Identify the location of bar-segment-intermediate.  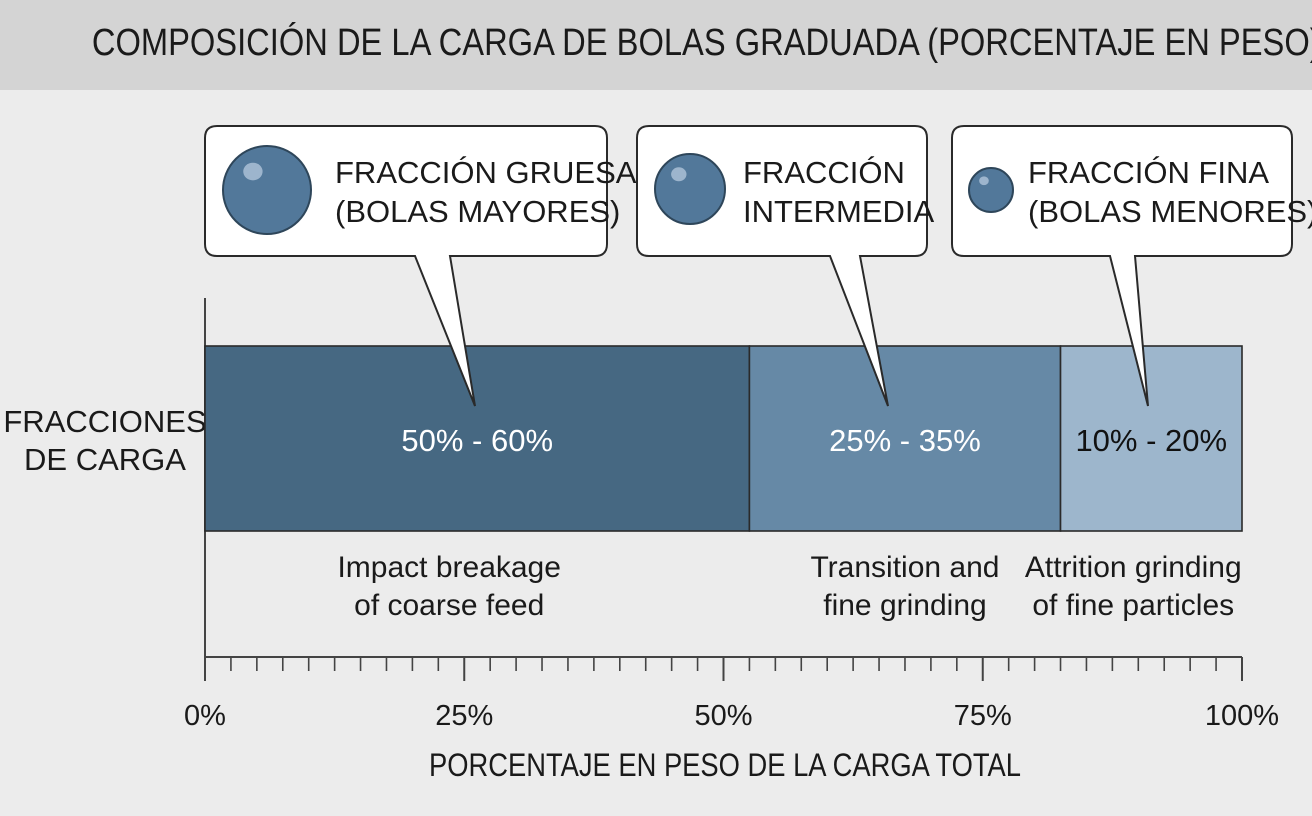
(905, 438).